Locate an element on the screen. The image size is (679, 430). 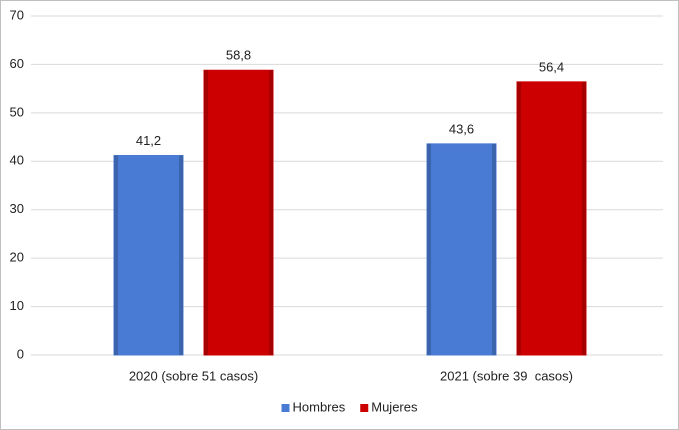
y-tick-label: 60 is located at coordinates (17, 63).